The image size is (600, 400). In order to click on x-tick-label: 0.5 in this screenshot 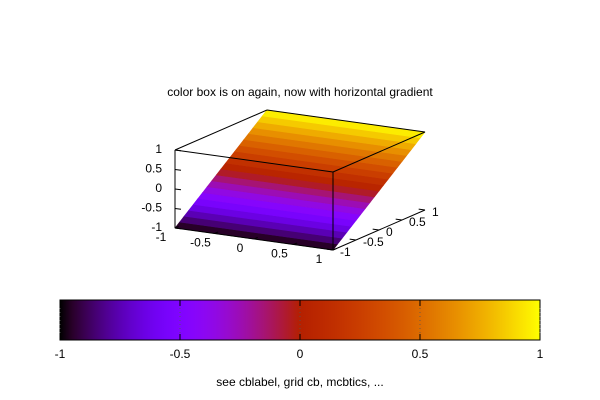, I will do `click(279, 254)`.